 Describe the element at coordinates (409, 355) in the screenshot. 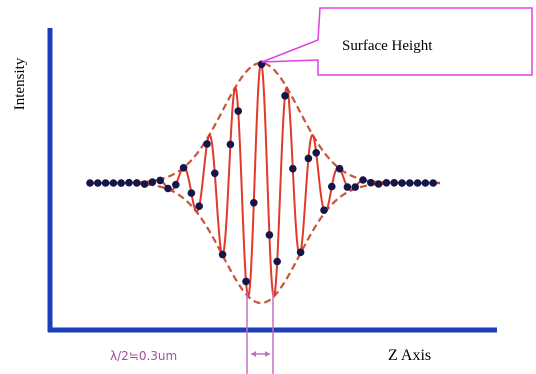

I see `x-axis-label: Z Axis` at that location.